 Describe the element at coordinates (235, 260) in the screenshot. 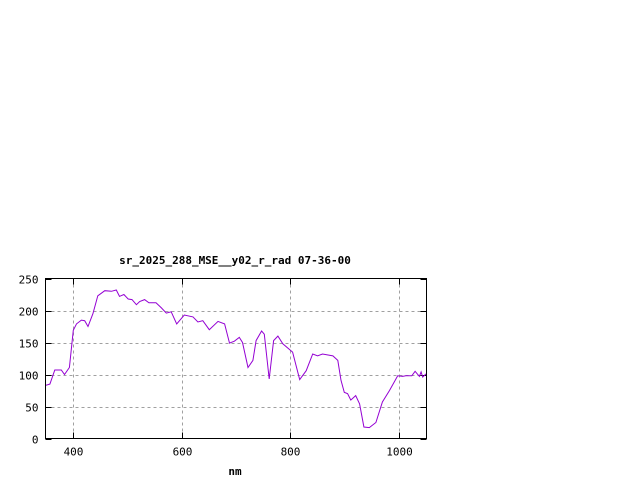

I see `chart-title: sr_2025_288_MSE__y02_r_rad 07-36-00` at that location.